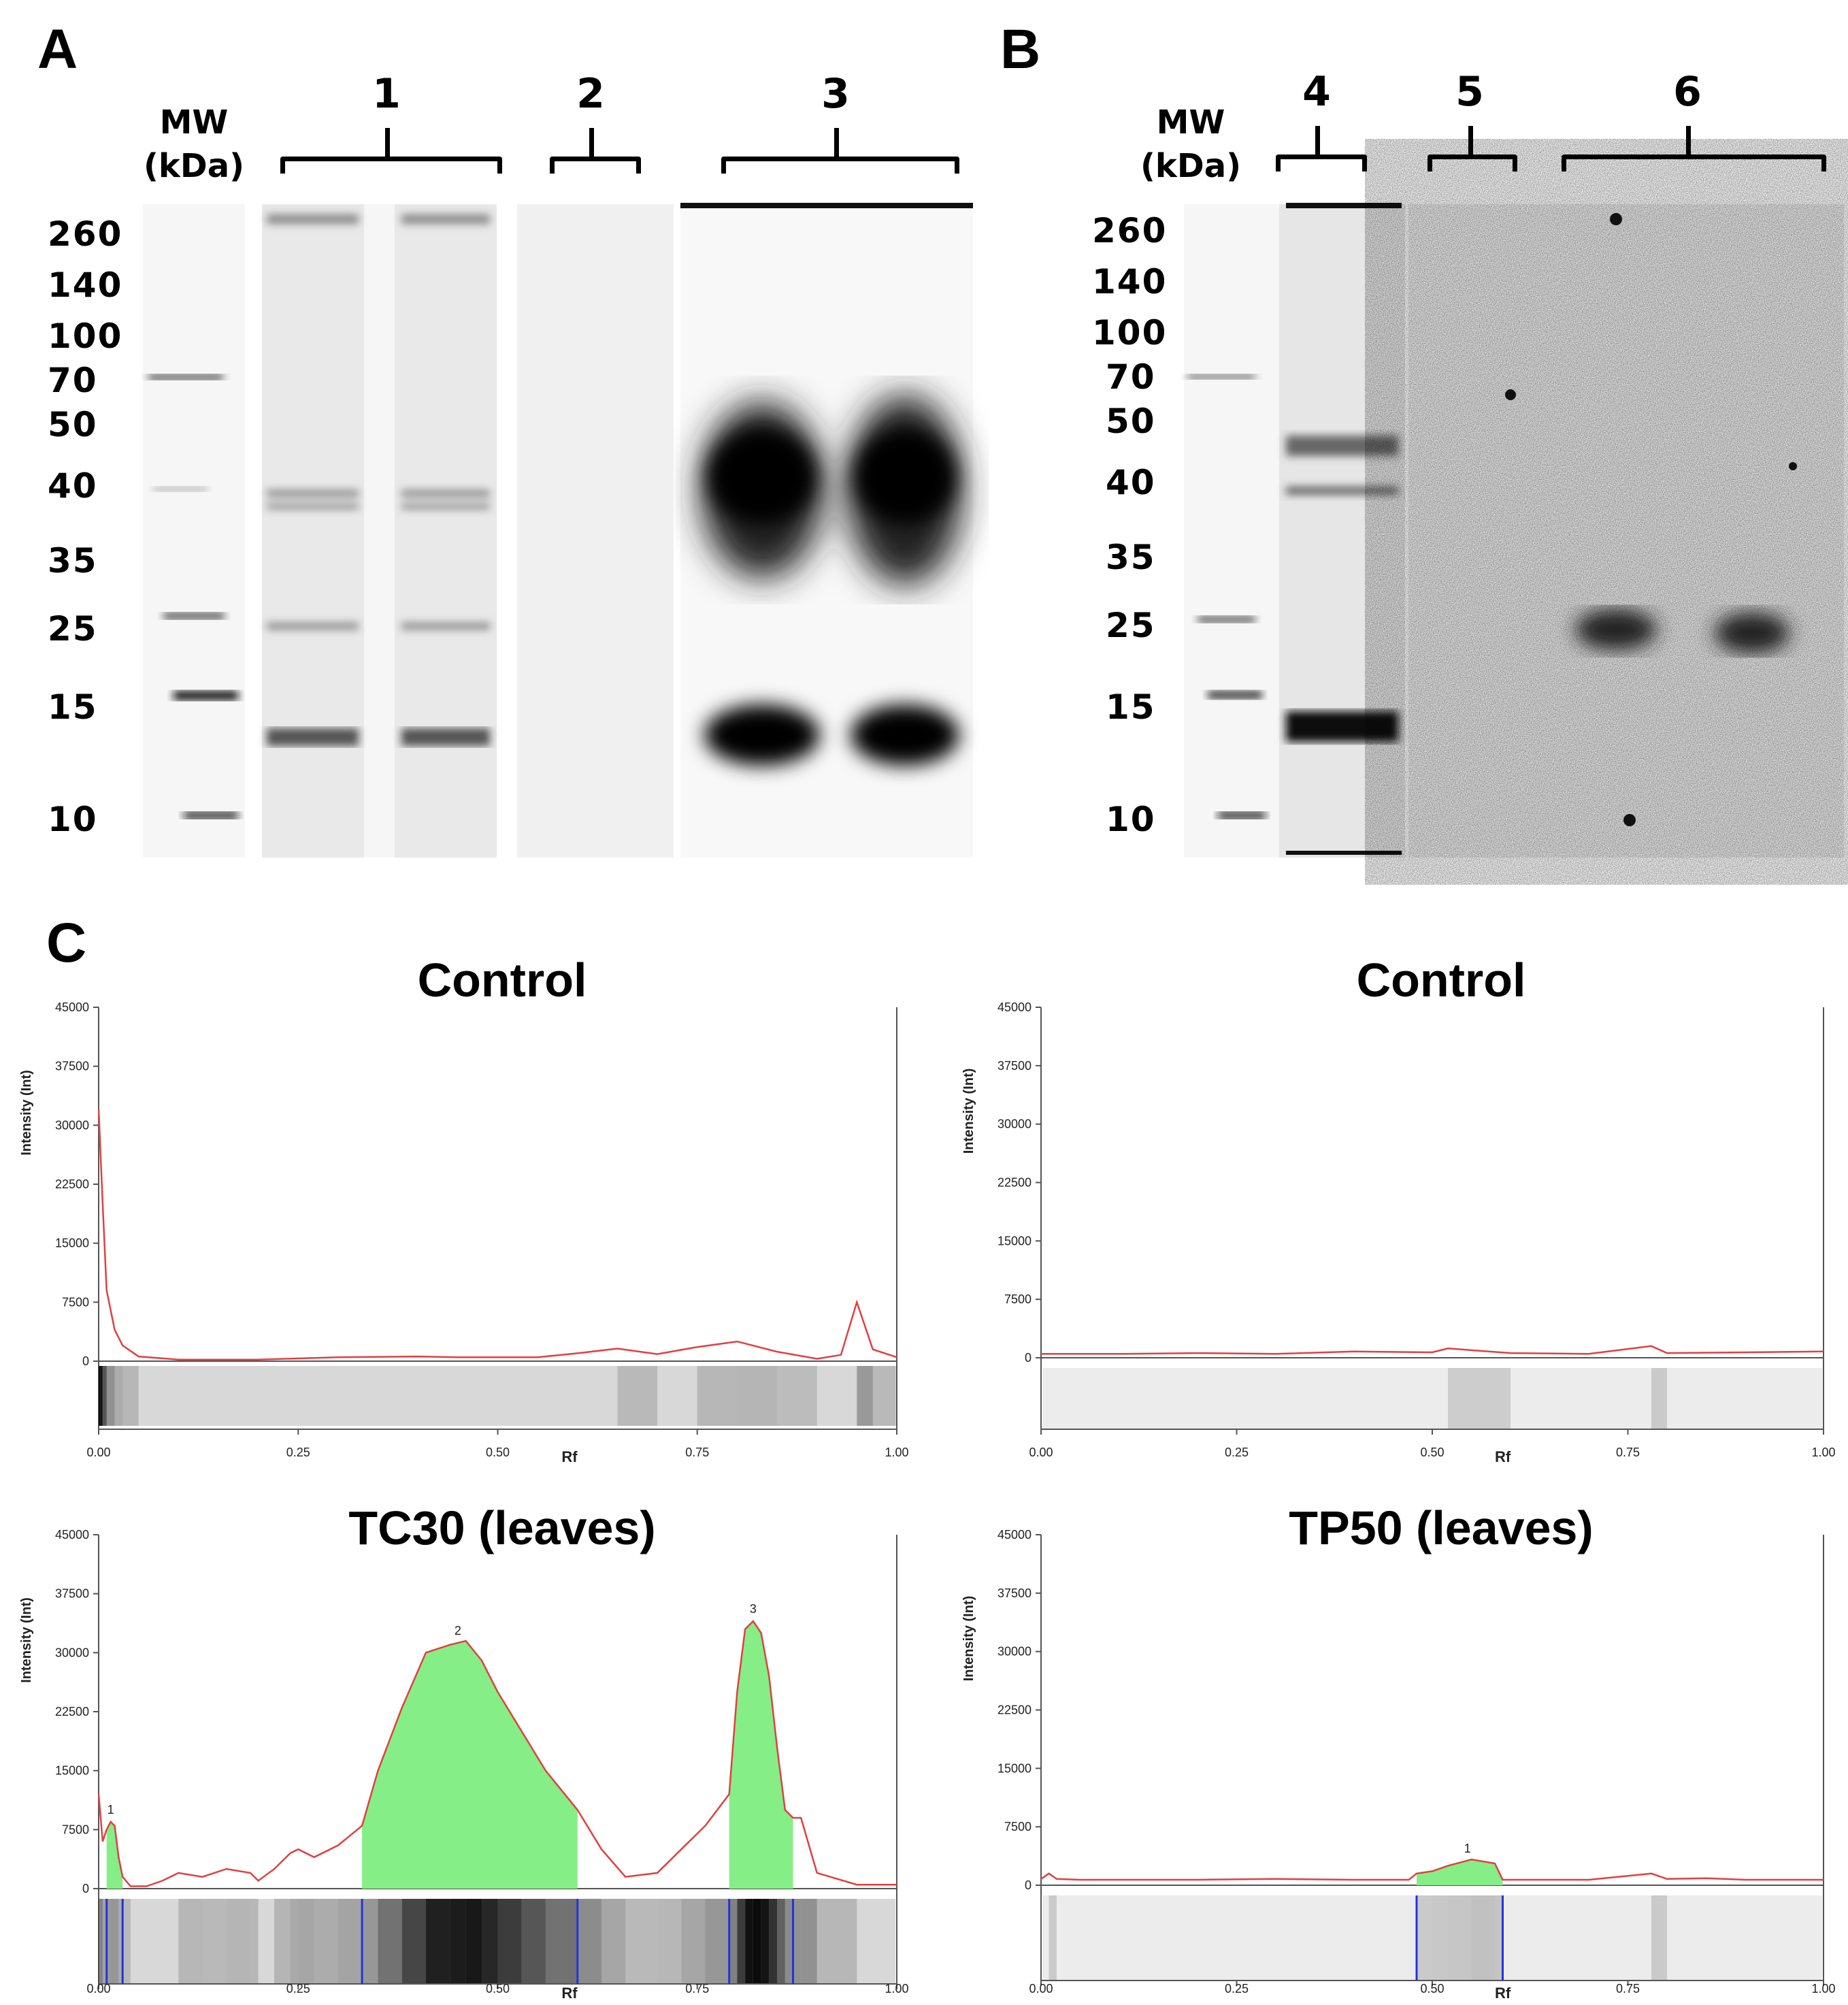 The image size is (1848, 2005). What do you see at coordinates (836, 94) in the screenshot?
I see `lane-label-3: 3` at bounding box center [836, 94].